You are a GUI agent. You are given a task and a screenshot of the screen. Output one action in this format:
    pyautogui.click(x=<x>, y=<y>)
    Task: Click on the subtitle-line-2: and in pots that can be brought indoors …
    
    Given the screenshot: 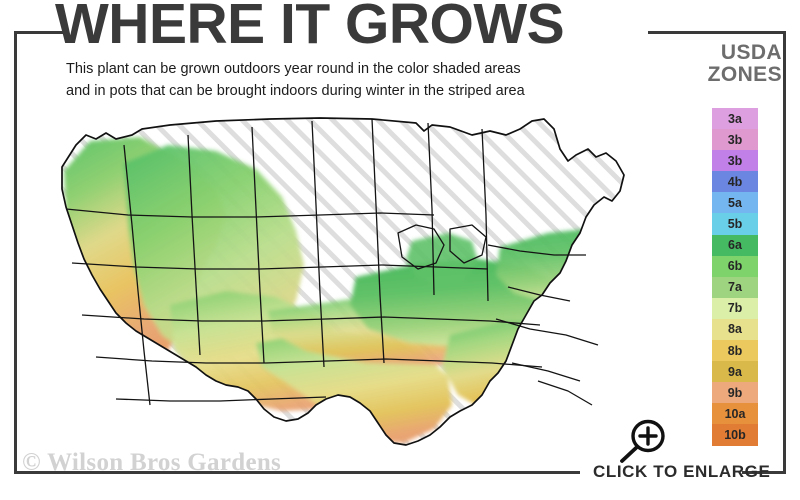 What is the action you would take?
    pyautogui.click(x=295, y=90)
    